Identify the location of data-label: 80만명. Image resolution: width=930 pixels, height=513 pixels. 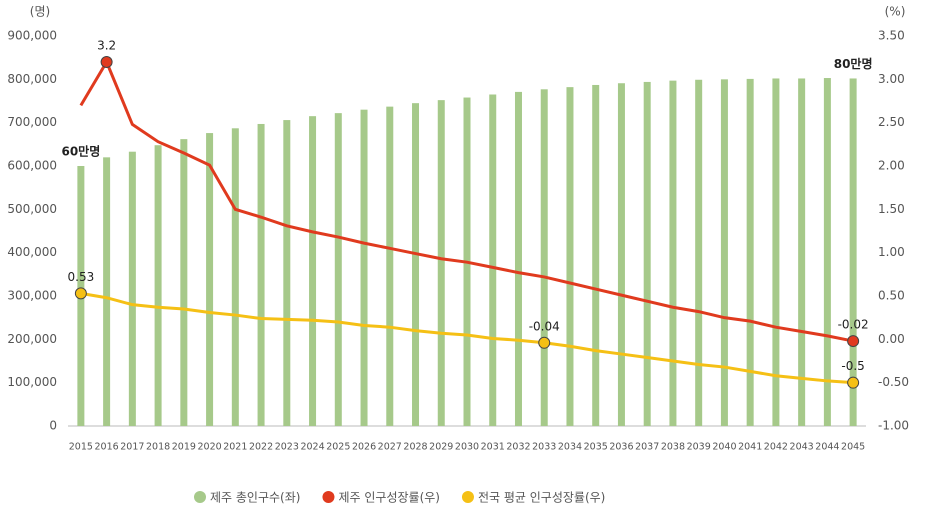
(853, 63).